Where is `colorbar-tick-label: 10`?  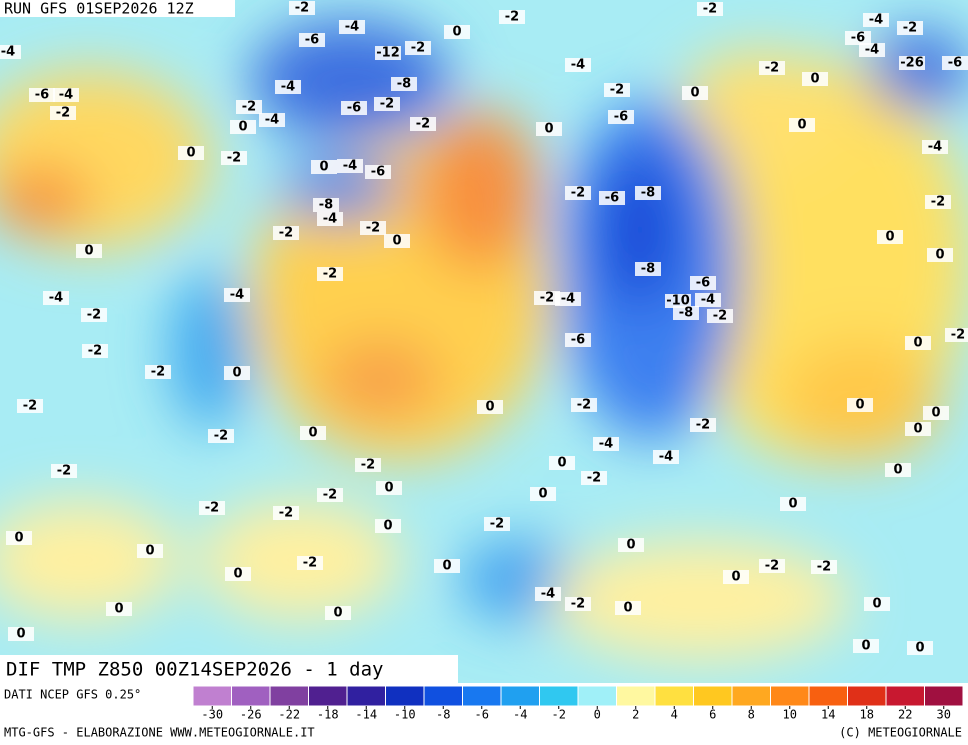
colorbar-tick-label: 10 is located at coordinates (790, 715).